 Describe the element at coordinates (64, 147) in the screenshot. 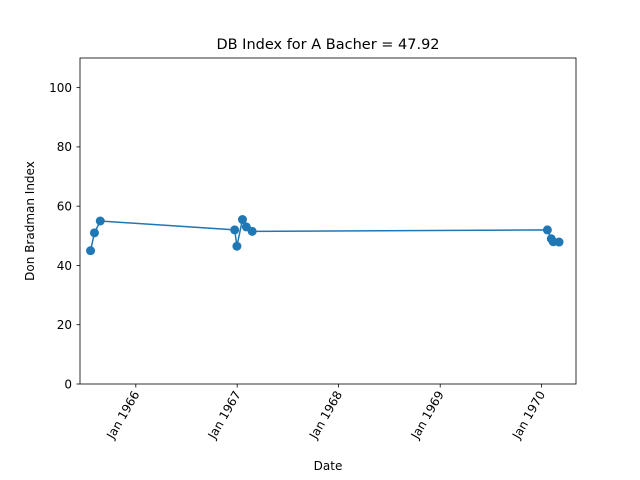

I see `y-tick-label: 80` at that location.